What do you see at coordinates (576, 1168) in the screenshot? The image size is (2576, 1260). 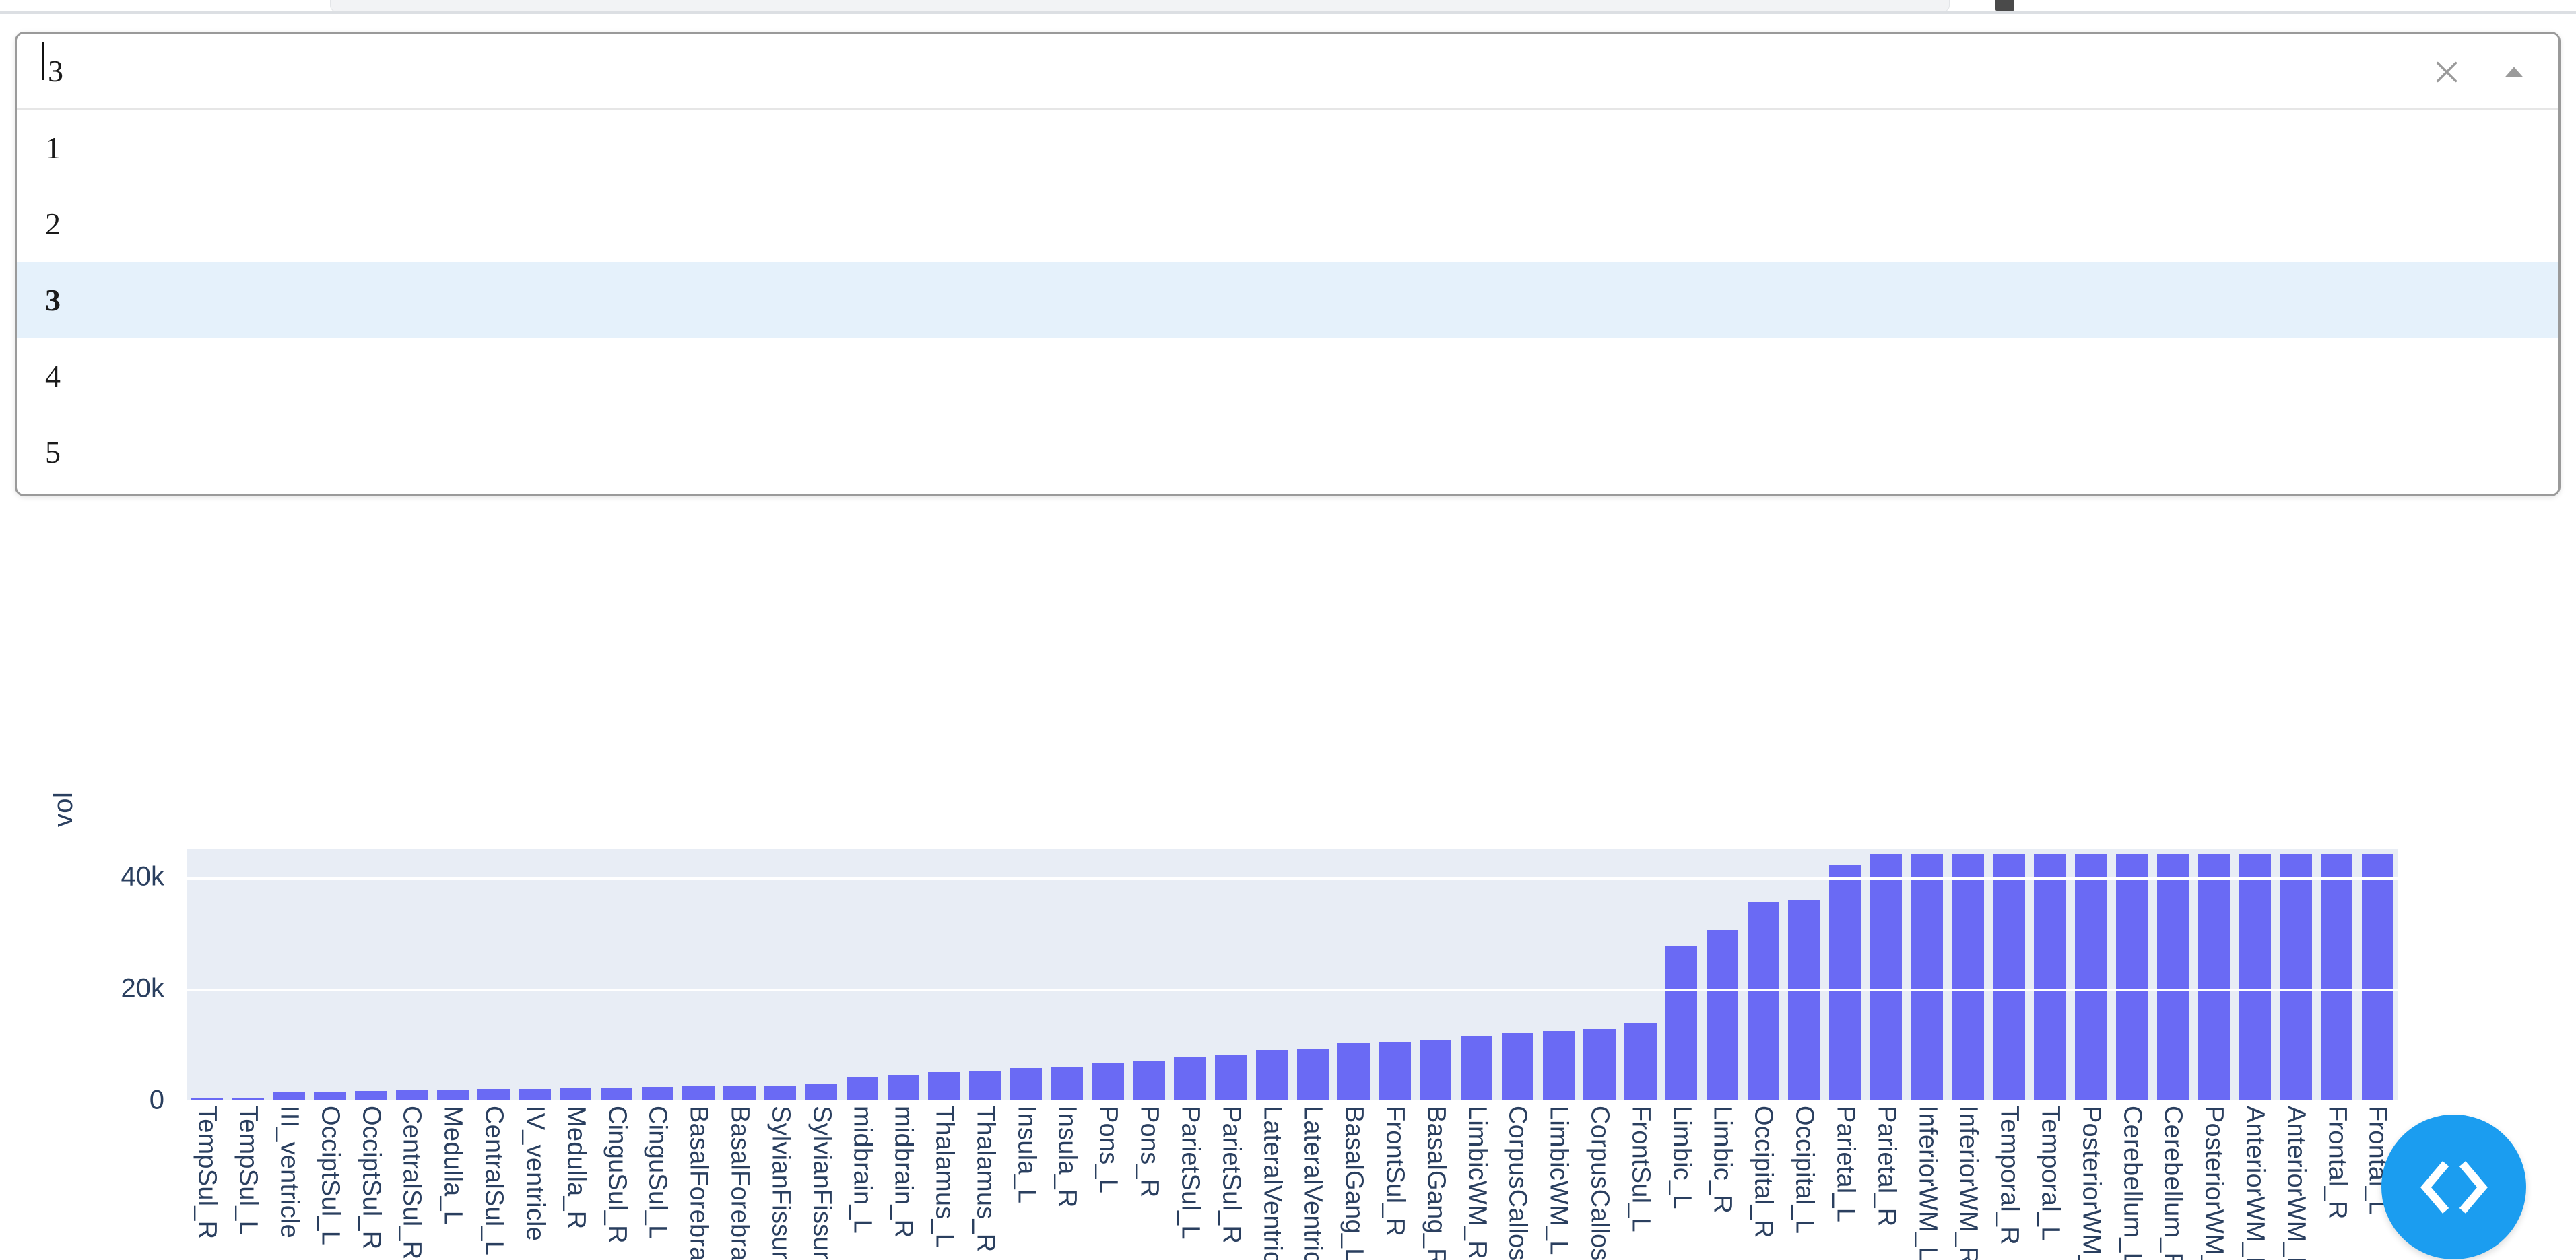 I see `x-axis-tick-label: Medulla_R` at bounding box center [576, 1168].